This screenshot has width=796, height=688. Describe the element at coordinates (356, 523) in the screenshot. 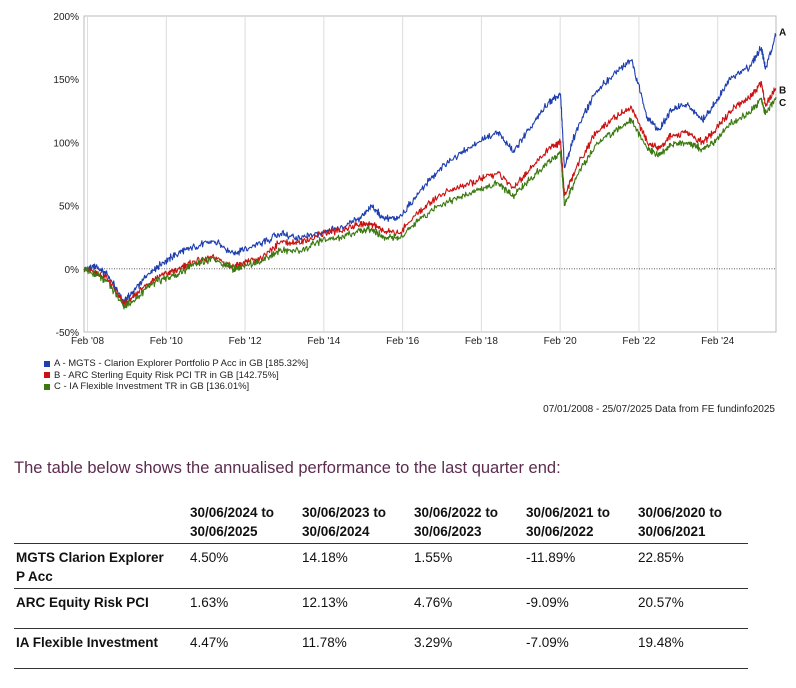

I see `header-period-2: 30/06/2023 to 30/06/2024` at that location.